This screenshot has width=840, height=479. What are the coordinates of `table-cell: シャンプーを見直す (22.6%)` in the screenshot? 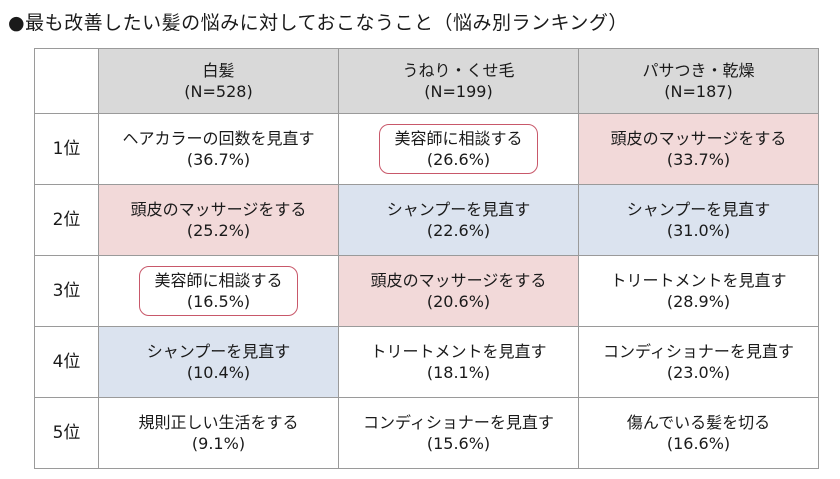 It's located at (458, 220).